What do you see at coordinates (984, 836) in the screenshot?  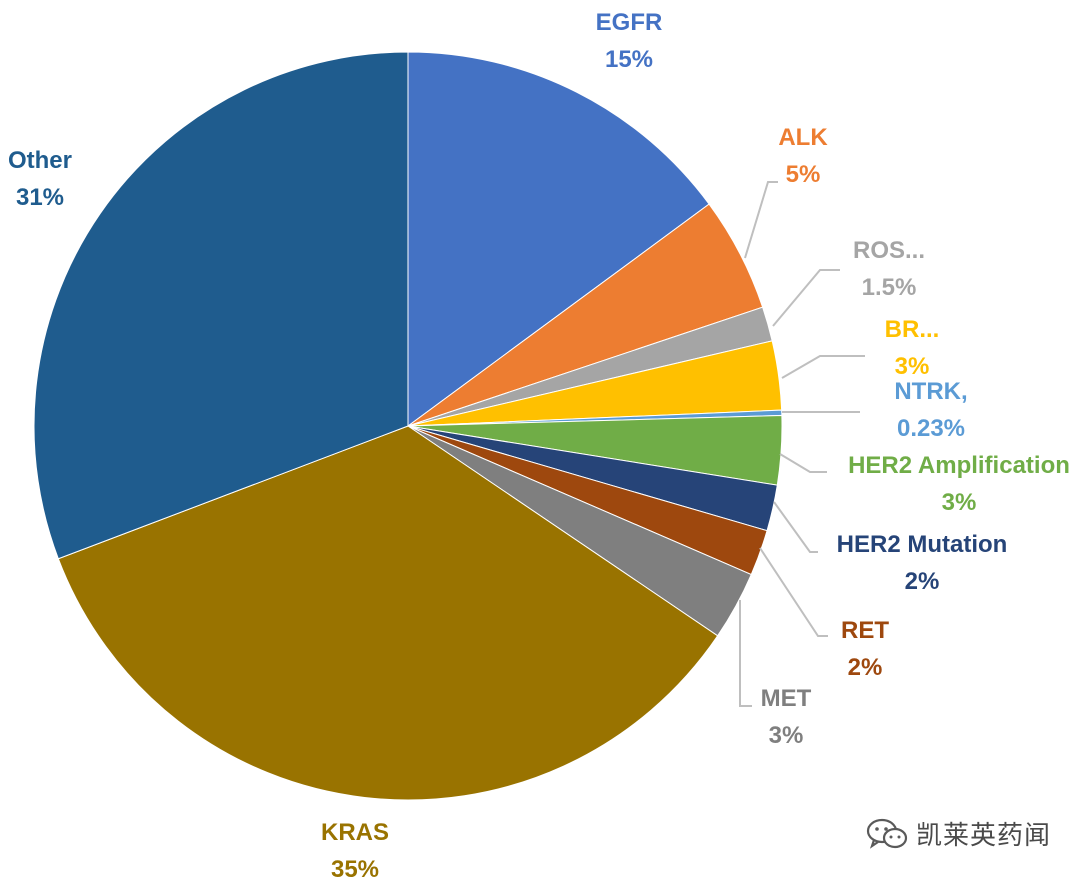 I see `watermark-text: 凯莱英药闻` at bounding box center [984, 836].